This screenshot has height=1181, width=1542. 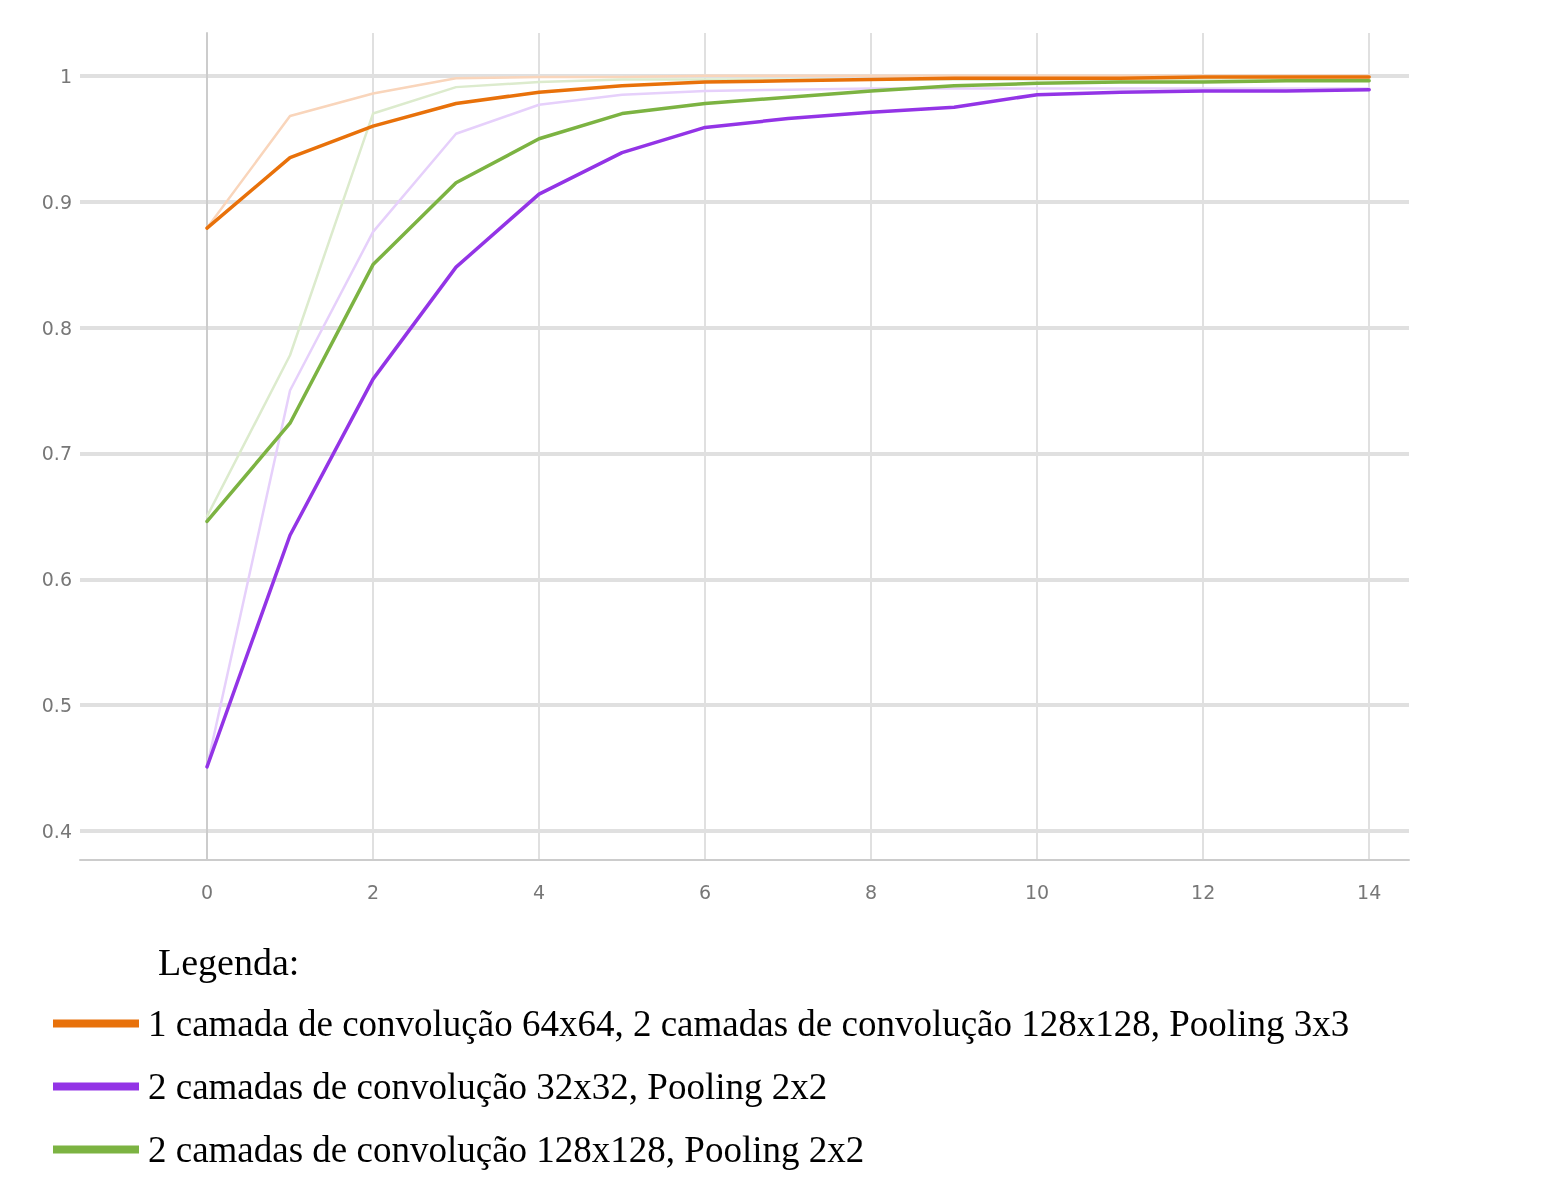 I want to click on x-tick-label: 6, so click(x=705, y=891).